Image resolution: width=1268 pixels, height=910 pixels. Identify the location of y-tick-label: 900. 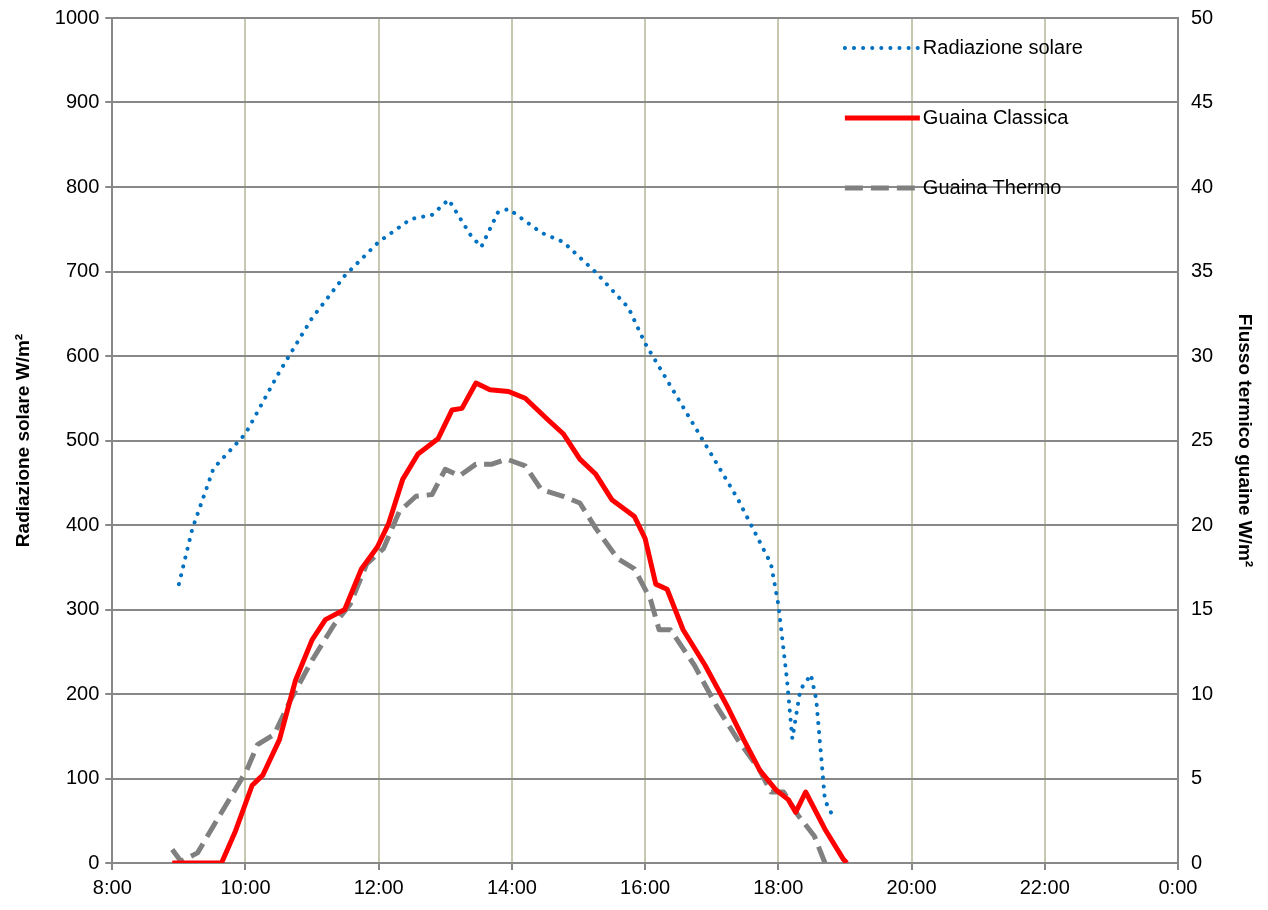
(82, 101).